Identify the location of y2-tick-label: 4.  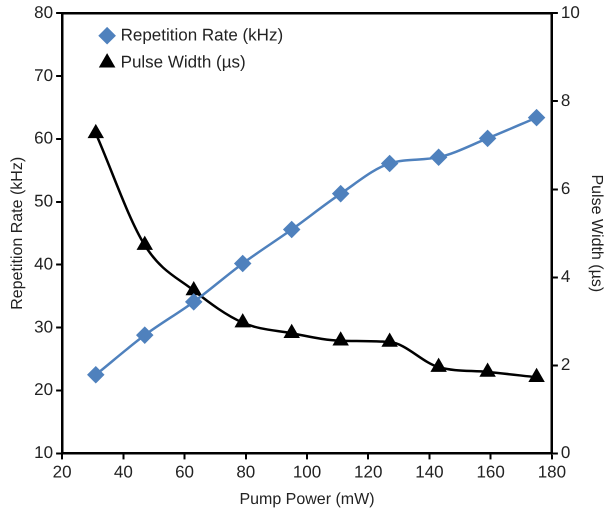
(565, 276).